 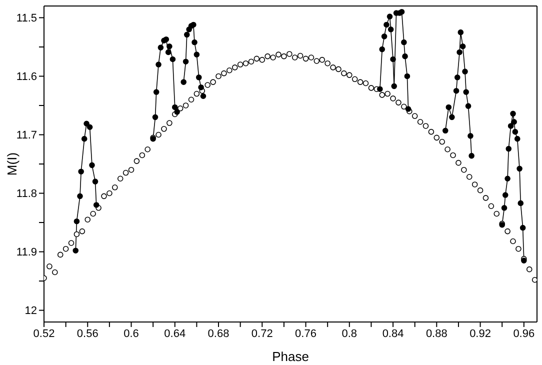 What do you see at coordinates (26, 252) in the screenshot?
I see `y-tick-label: 11.9` at bounding box center [26, 252].